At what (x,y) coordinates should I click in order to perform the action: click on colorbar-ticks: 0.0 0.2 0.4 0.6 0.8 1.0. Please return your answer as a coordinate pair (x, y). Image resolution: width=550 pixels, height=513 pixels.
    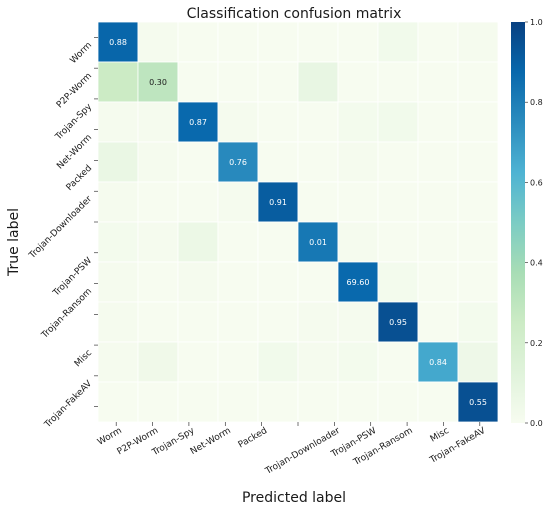
    Looking at the image, I should click on (534, 223).